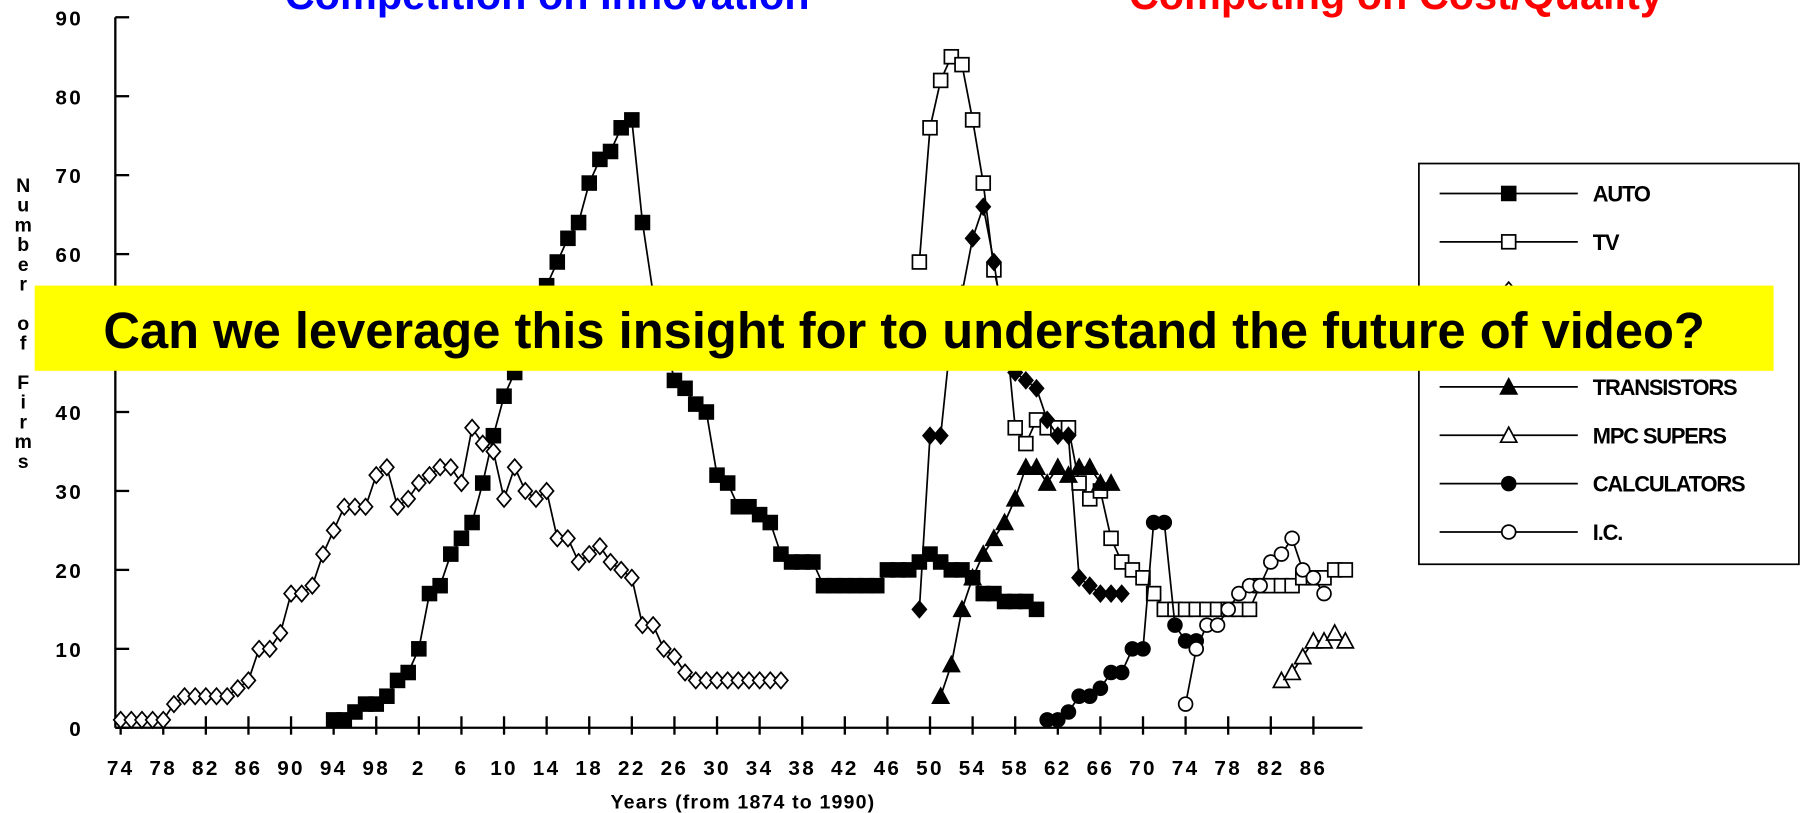 This screenshot has width=1806, height=813. Describe the element at coordinates (69, 255) in the screenshot. I see `y-tick-label: 60` at that location.